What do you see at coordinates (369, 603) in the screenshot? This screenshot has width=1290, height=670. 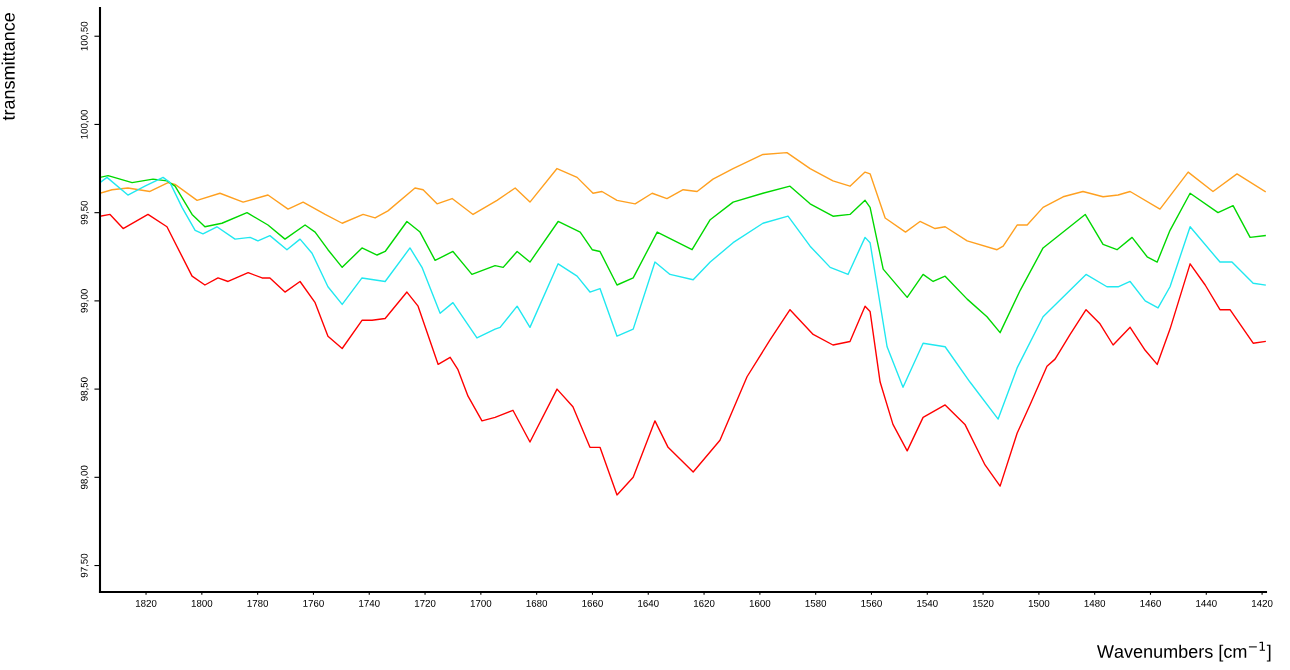 I see `x-tick-label: 1740` at bounding box center [369, 603].